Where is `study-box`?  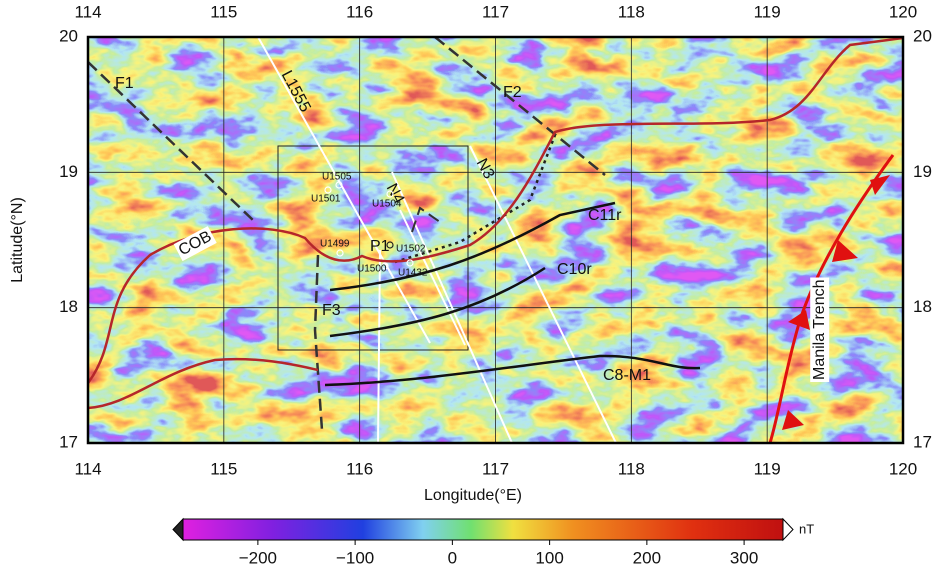
study-box is located at coordinates (373, 248).